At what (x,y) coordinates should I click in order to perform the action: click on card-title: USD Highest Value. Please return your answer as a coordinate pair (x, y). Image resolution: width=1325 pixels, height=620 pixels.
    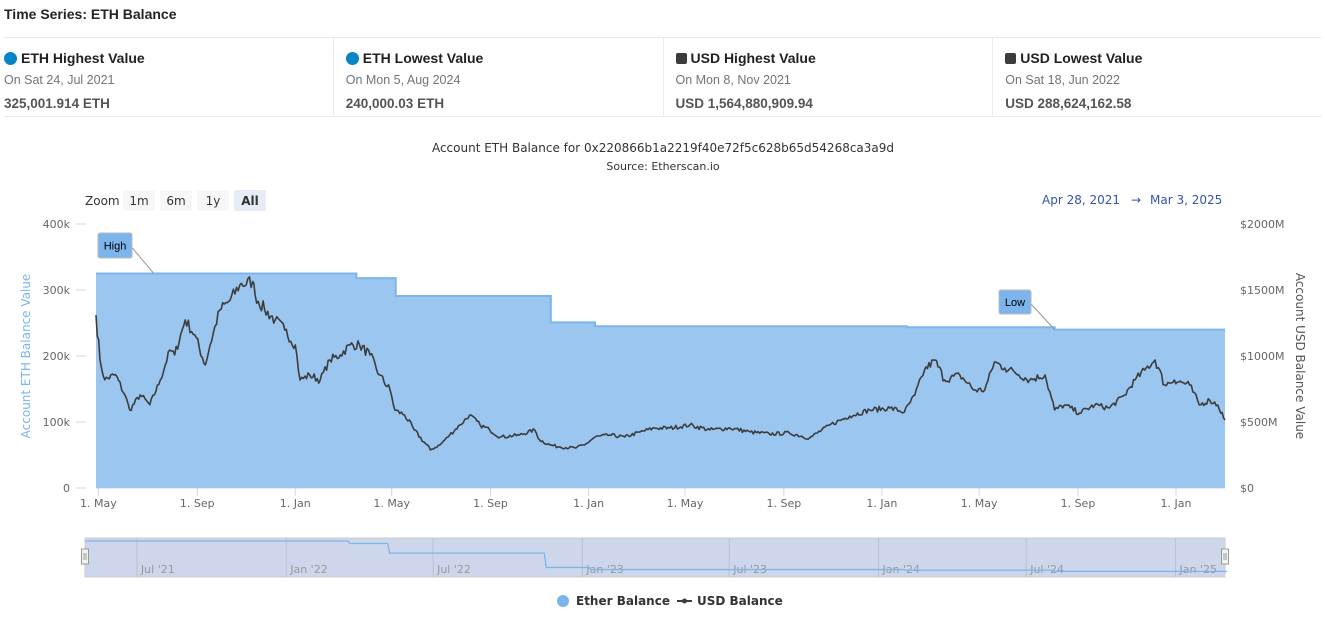
    Looking at the image, I should click on (753, 58).